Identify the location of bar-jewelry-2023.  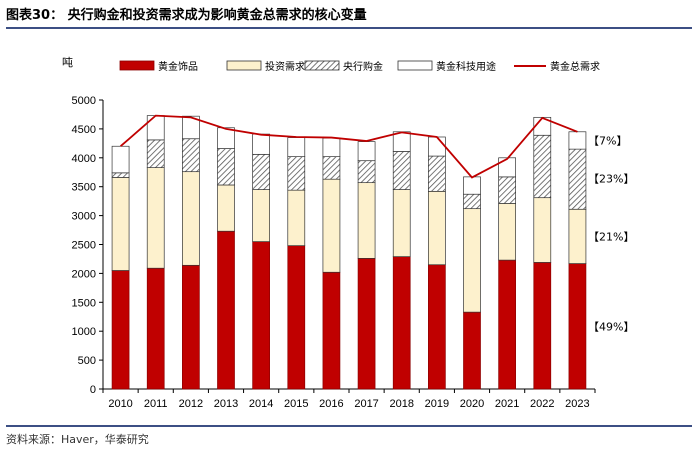
(577, 326).